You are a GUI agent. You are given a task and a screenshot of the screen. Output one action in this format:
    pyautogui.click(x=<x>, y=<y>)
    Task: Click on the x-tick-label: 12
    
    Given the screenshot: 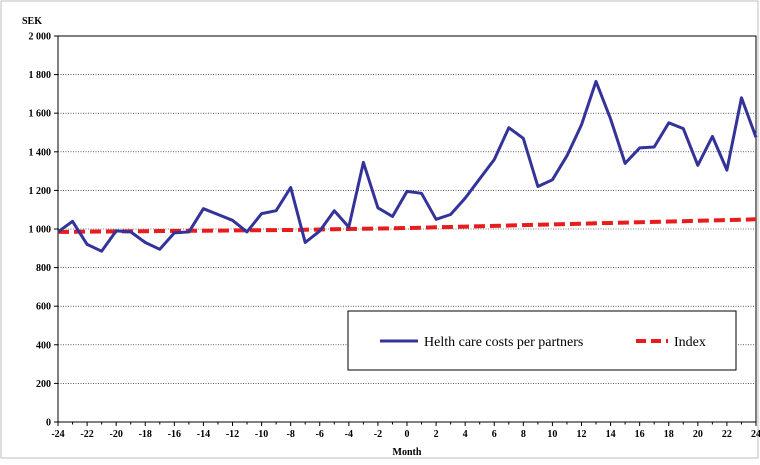 What is the action you would take?
    pyautogui.click(x=582, y=434)
    